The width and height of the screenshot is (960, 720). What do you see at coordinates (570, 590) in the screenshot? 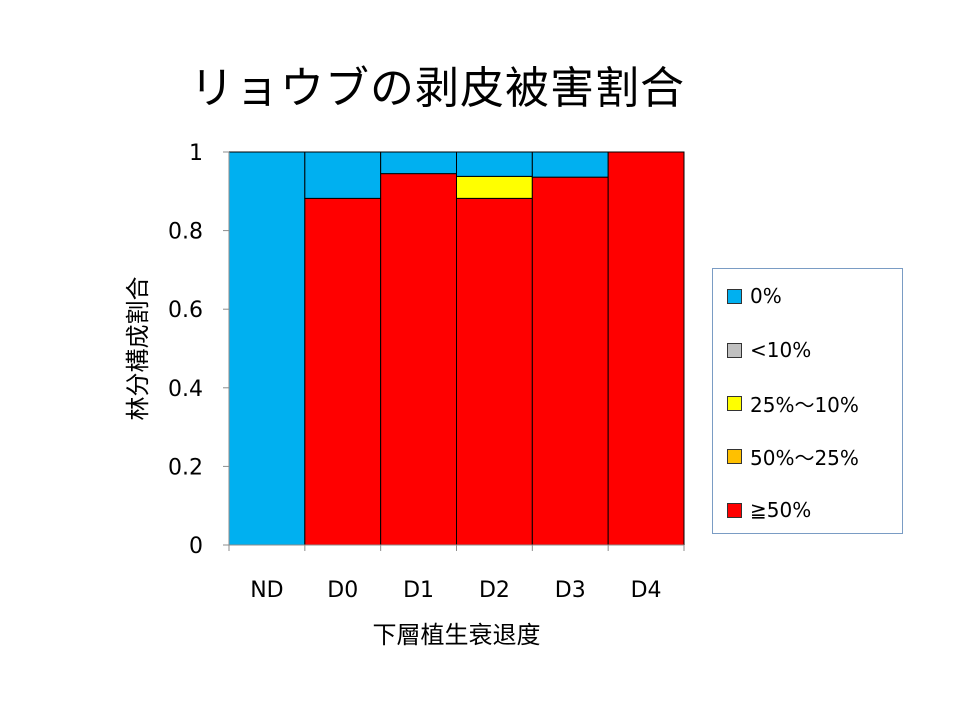
I see `x-tick-label: D3` at bounding box center [570, 590].